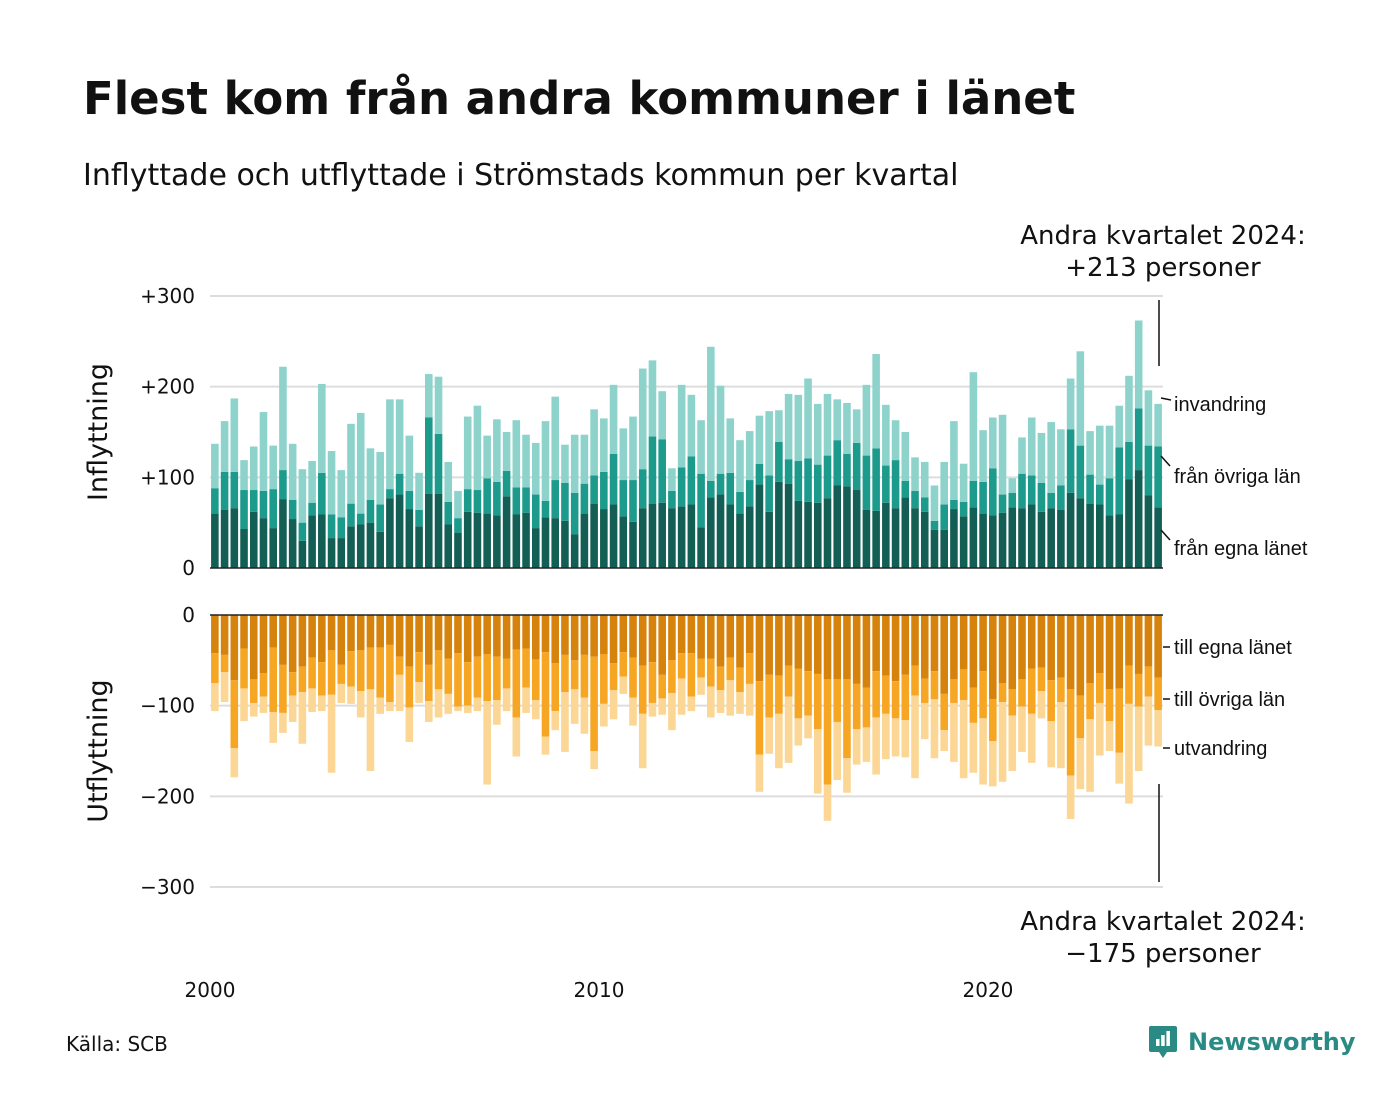 The width and height of the screenshot is (1400, 1120). I want to click on legend-label: invandring, so click(1220, 405).